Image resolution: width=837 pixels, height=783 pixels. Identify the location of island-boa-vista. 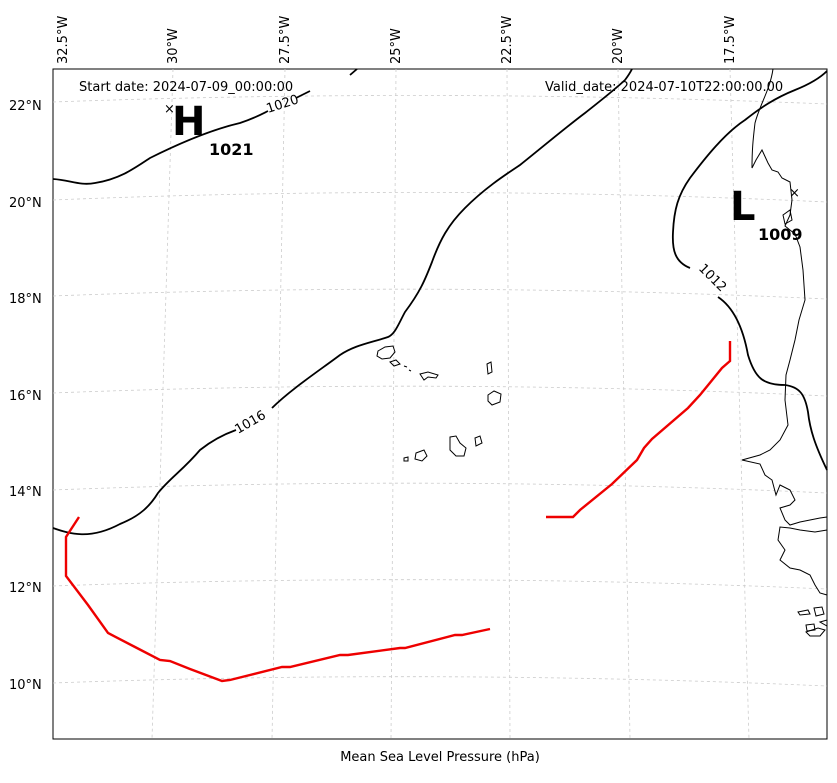
(494, 398).